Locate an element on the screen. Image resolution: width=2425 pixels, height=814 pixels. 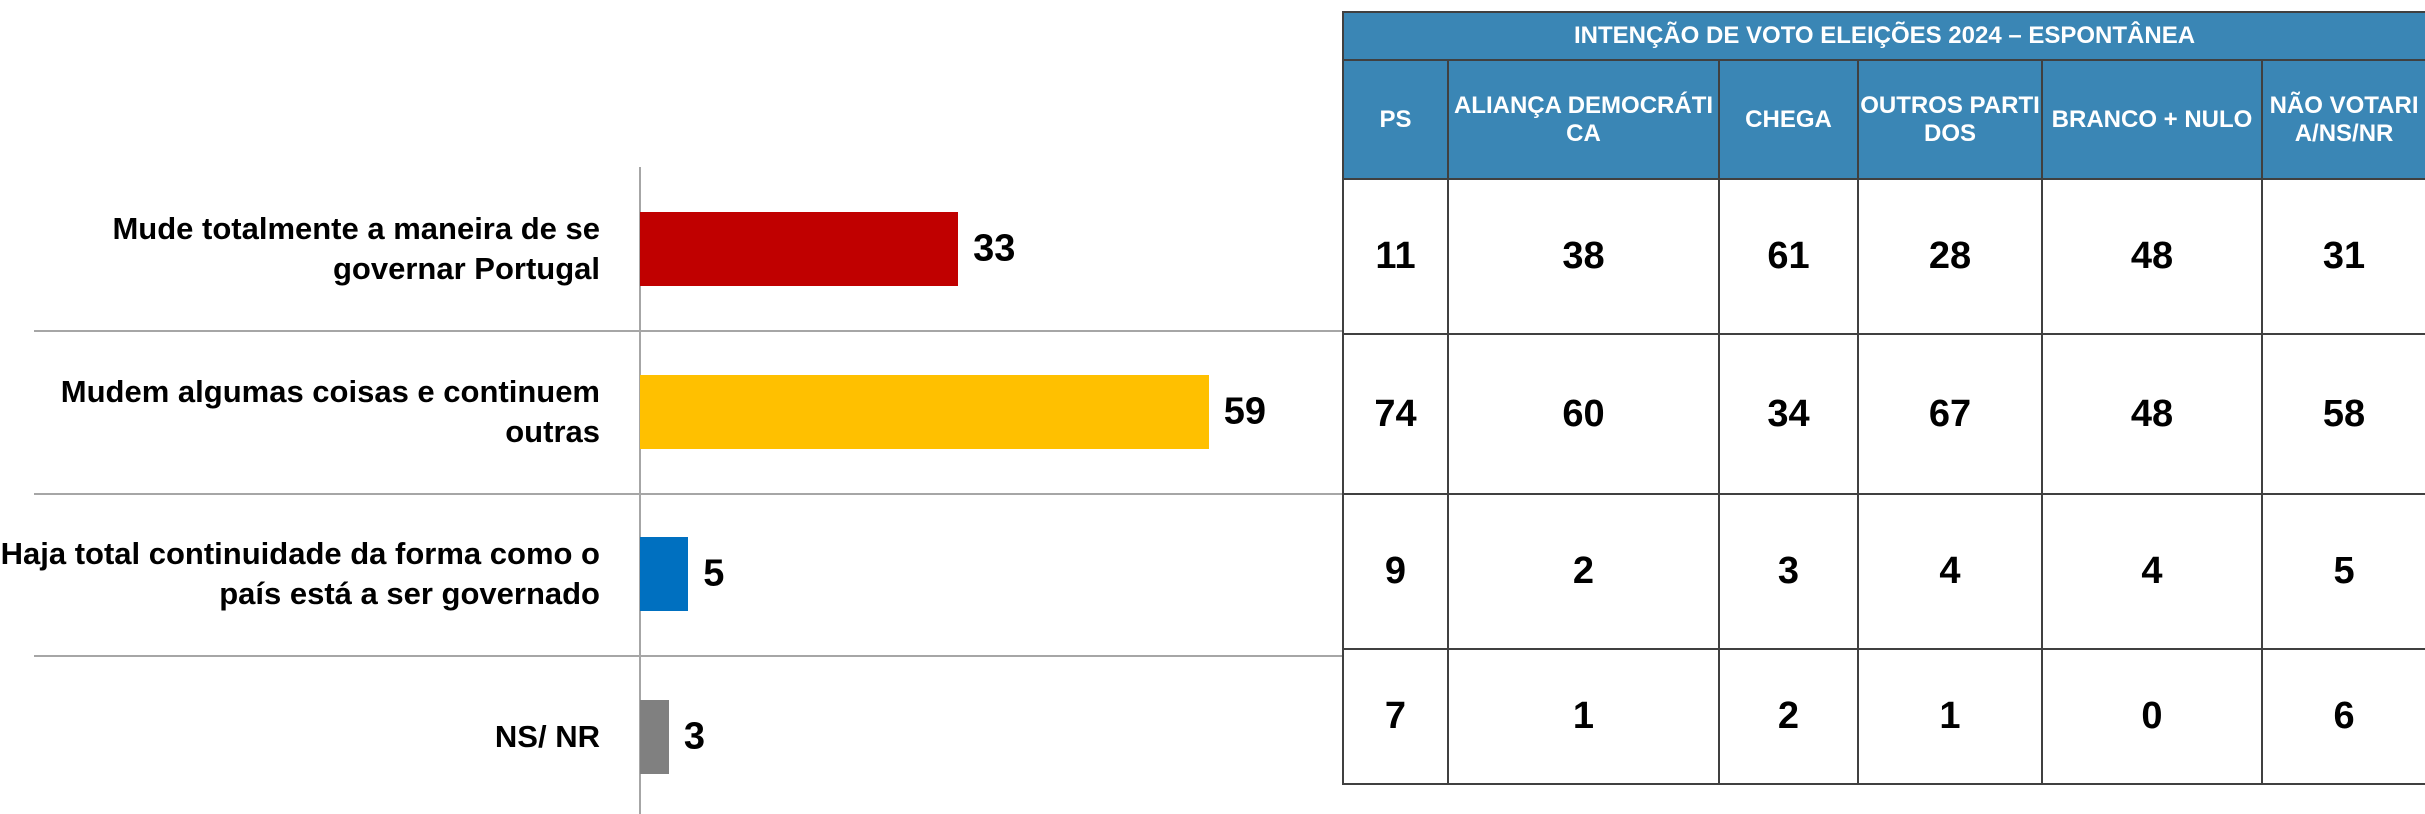
value-label: 59 is located at coordinates (1245, 411).